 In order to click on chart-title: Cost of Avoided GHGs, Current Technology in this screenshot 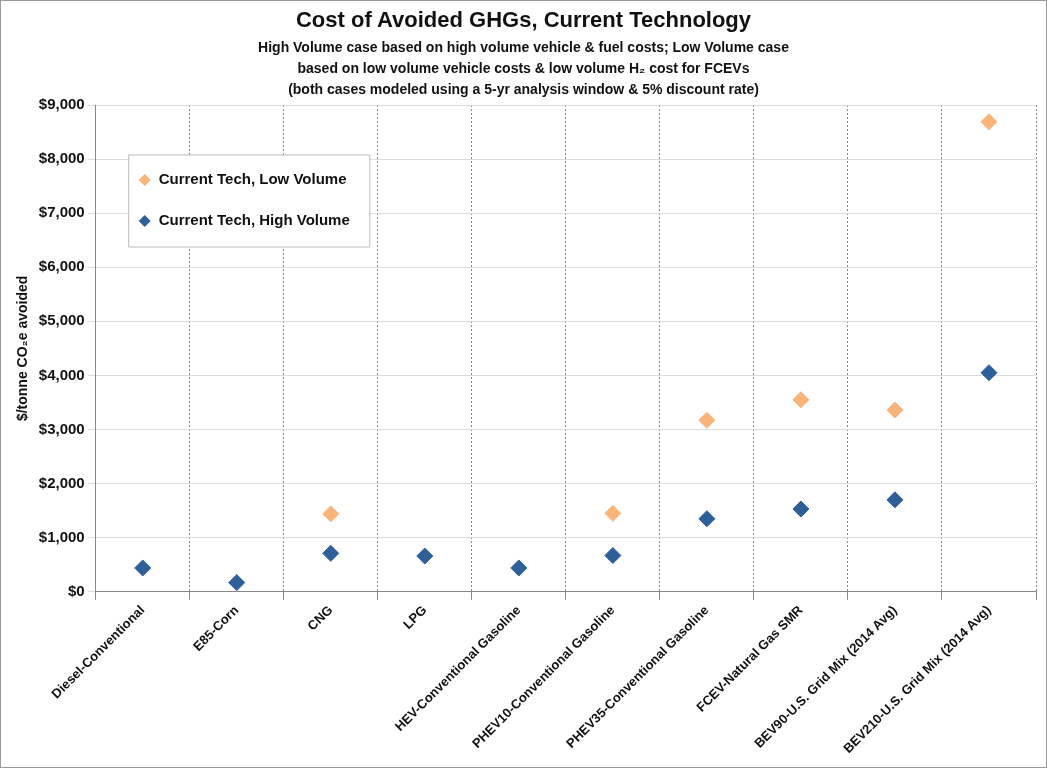, I will do `click(523, 20)`.